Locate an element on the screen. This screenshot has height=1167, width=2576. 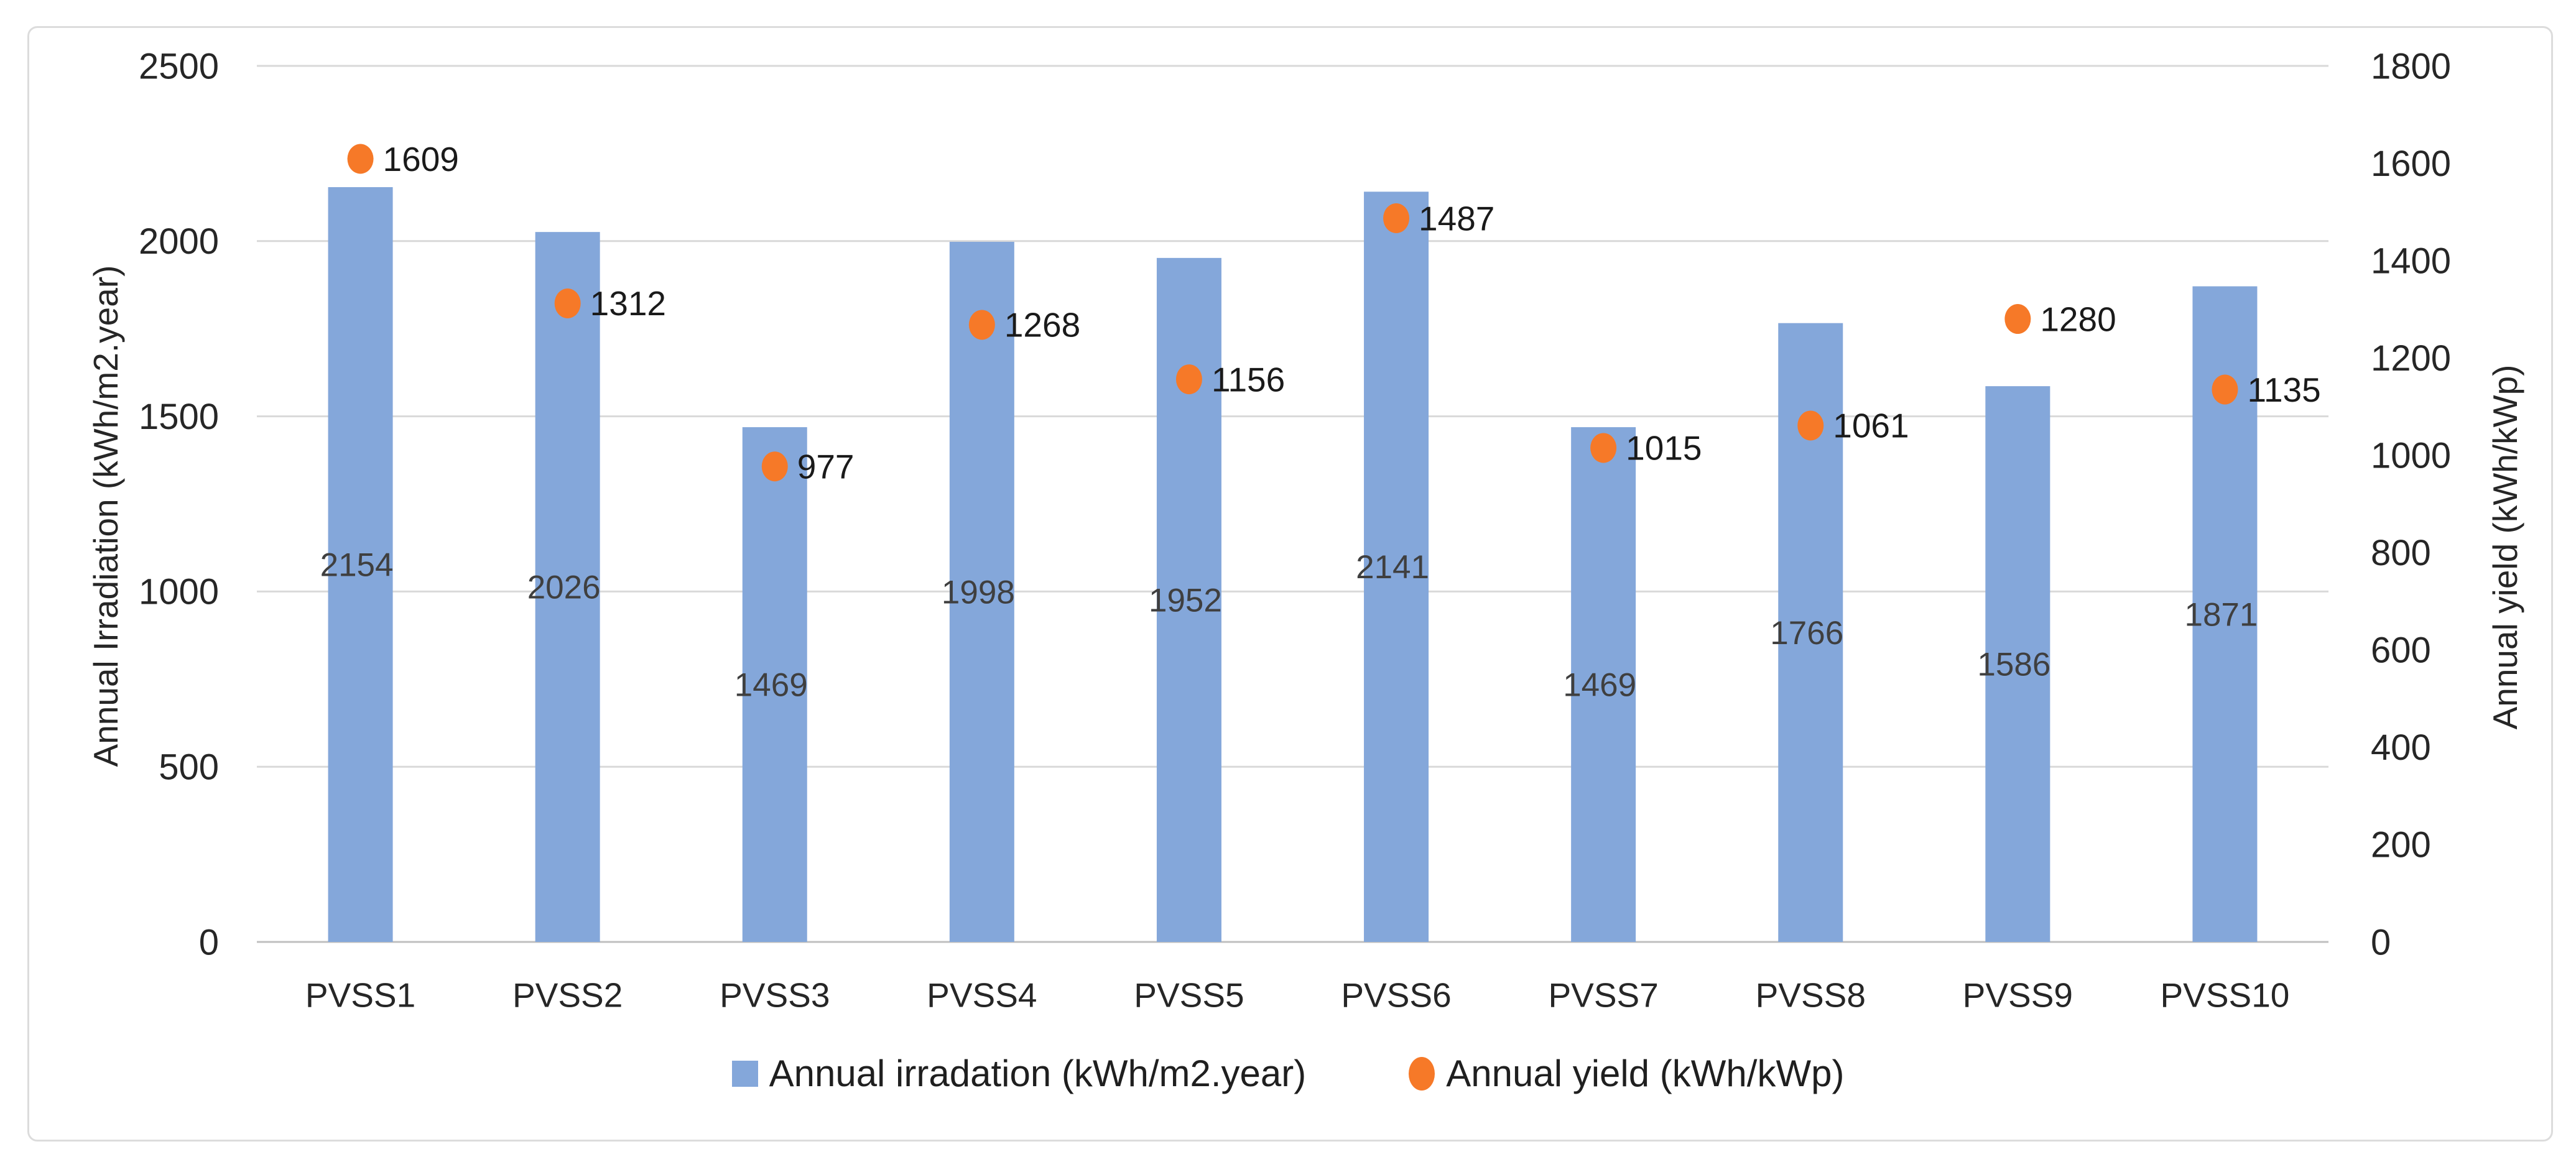
right-axis-tick: 1000 is located at coordinates (2411, 456).